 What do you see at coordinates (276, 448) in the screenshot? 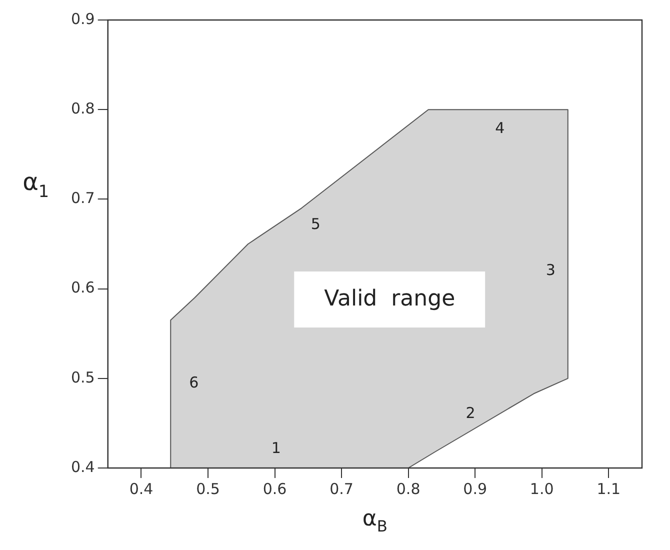
I see `annotation: 1` at bounding box center [276, 448].